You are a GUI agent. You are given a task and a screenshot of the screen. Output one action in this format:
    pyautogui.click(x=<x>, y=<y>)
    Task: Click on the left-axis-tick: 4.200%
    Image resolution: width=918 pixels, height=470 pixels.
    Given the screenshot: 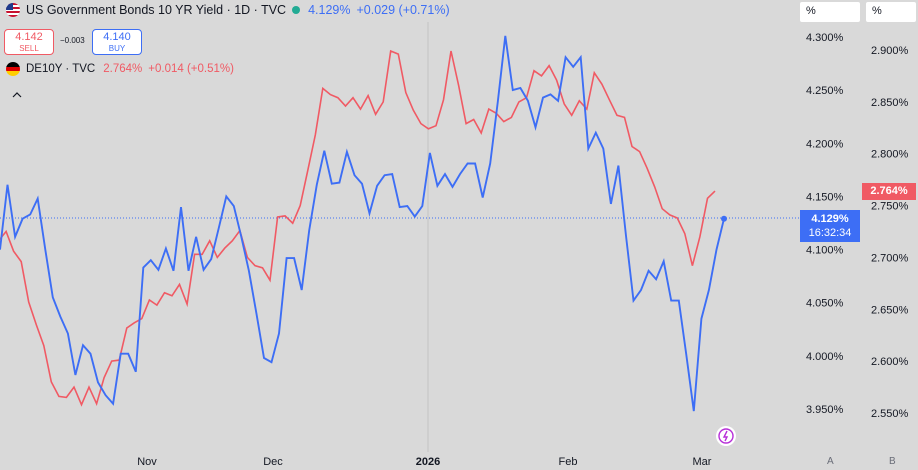 What is the action you would take?
    pyautogui.click(x=825, y=144)
    